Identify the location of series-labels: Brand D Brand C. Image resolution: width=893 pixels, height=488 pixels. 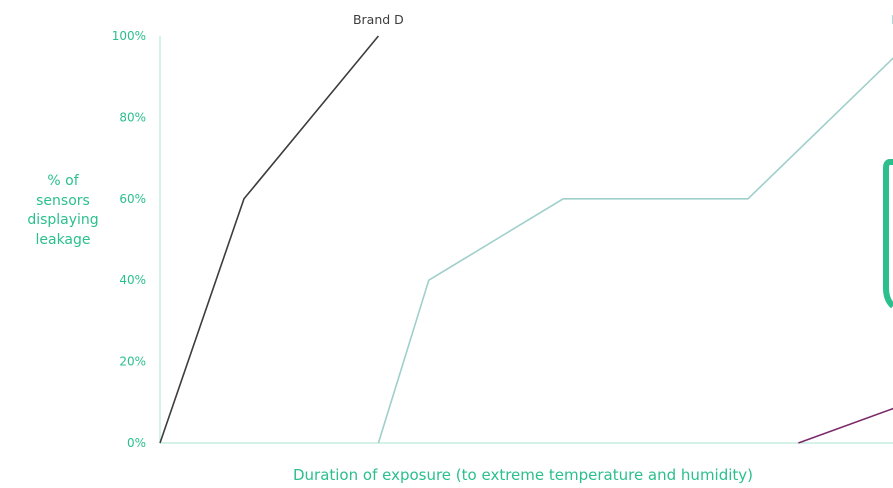
(623, 19).